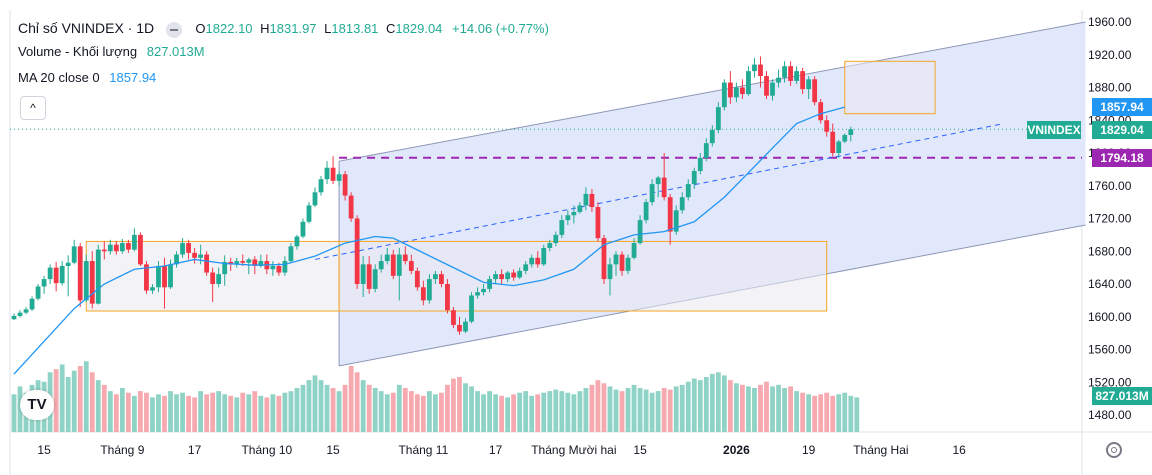 The width and height of the screenshot is (1152, 475). Describe the element at coordinates (173, 29) in the screenshot. I see `minus-icon` at that location.